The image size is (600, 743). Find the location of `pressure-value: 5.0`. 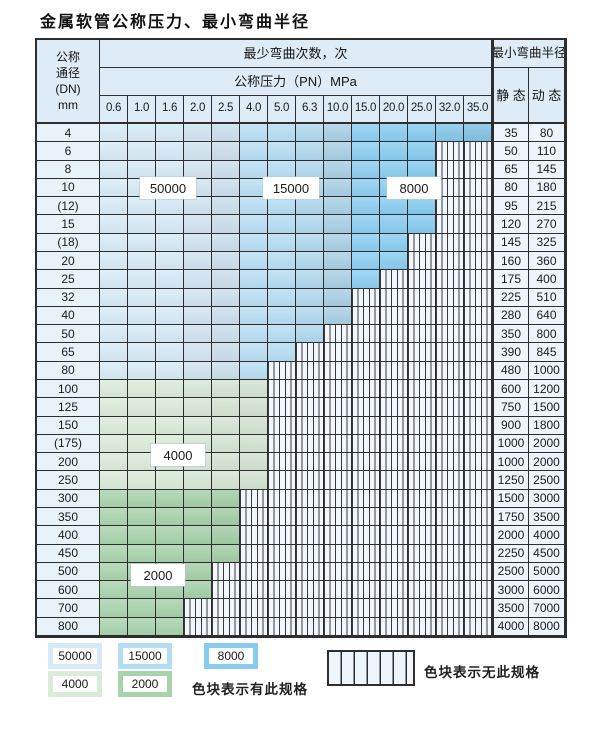

pressure-value: 5.0 is located at coordinates (282, 110).